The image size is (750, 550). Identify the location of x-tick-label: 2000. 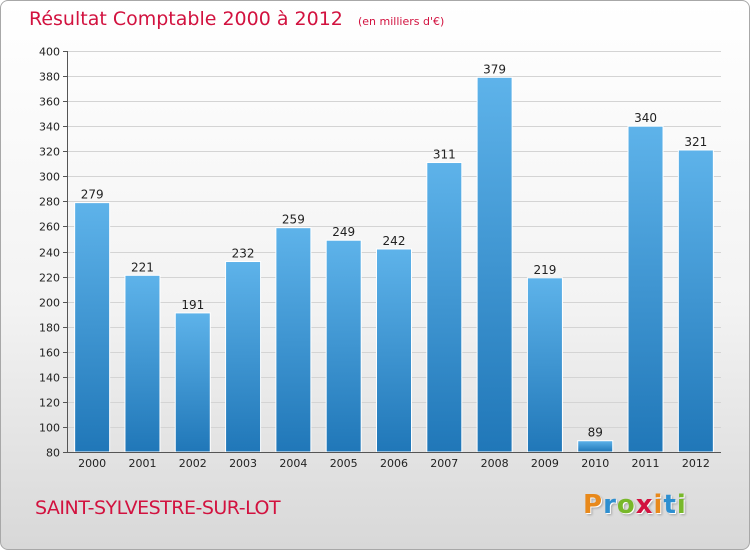
(92, 463).